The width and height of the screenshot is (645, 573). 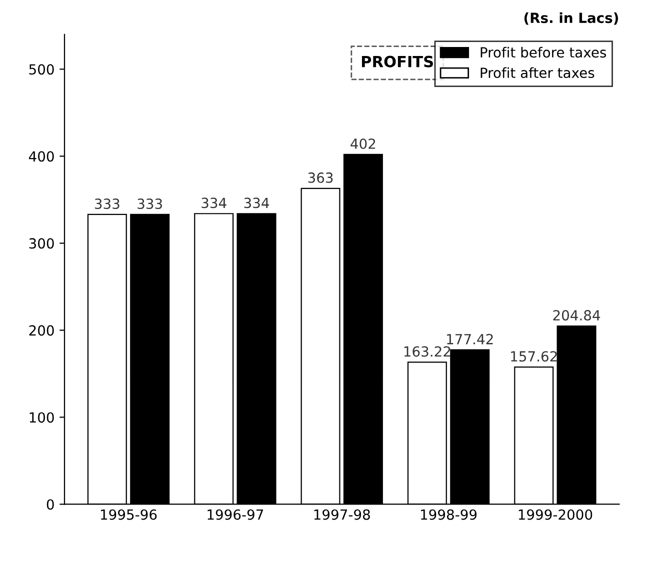 I want to click on y-tick-label: 0, so click(x=50, y=504).